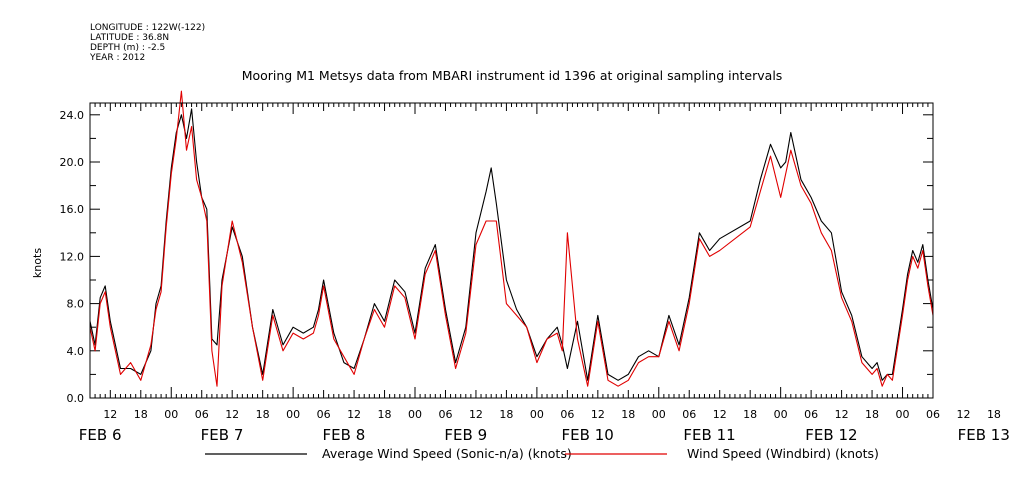  What do you see at coordinates (37, 263) in the screenshot?
I see `y-axis-label: knots` at bounding box center [37, 263].